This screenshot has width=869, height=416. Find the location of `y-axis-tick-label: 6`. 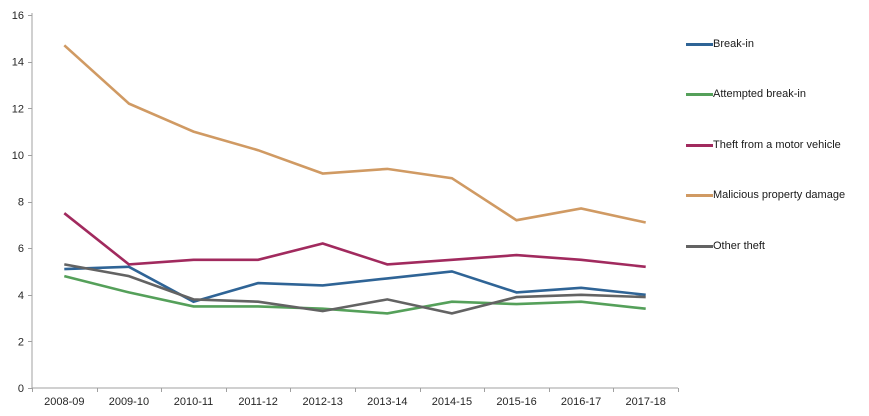

y-axis-tick-label: 6 is located at coordinates (21, 249).